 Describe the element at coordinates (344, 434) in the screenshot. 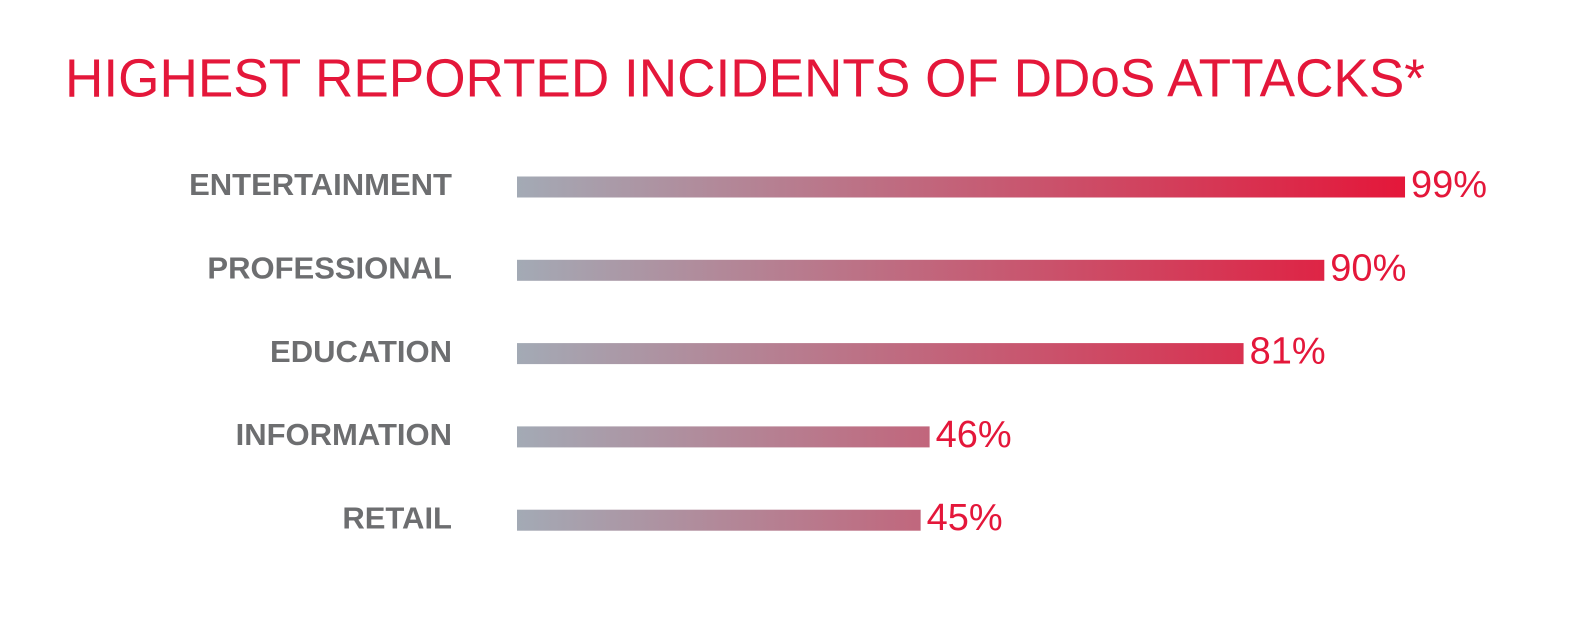

I see `category-label: INFORMATION` at that location.